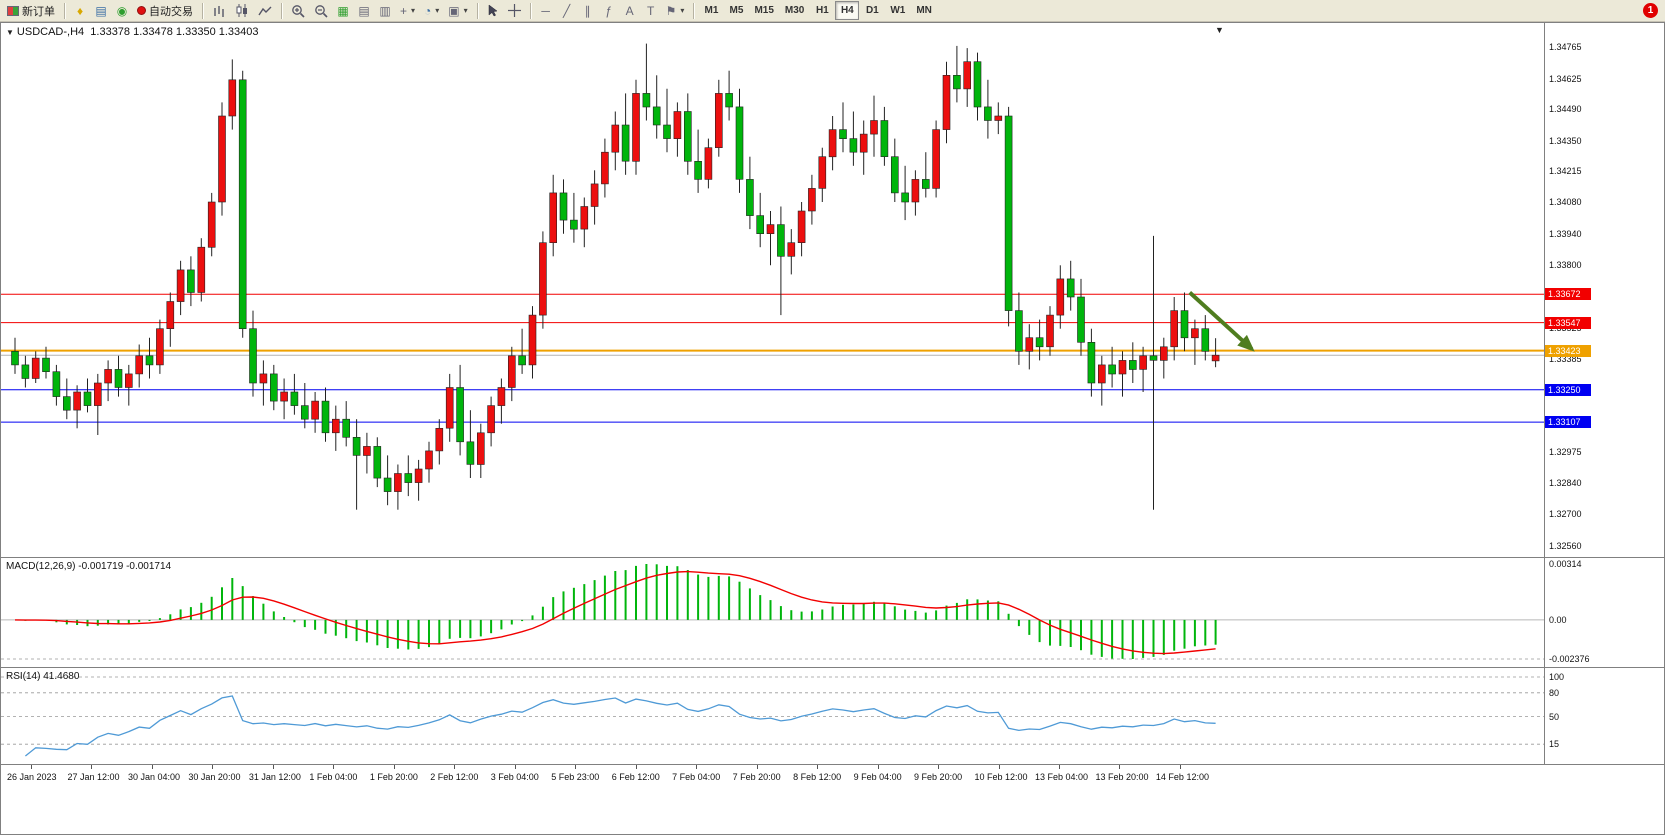 The width and height of the screenshot is (1665, 835). I want to click on candlestick-chart-icon, so click(241, 10).